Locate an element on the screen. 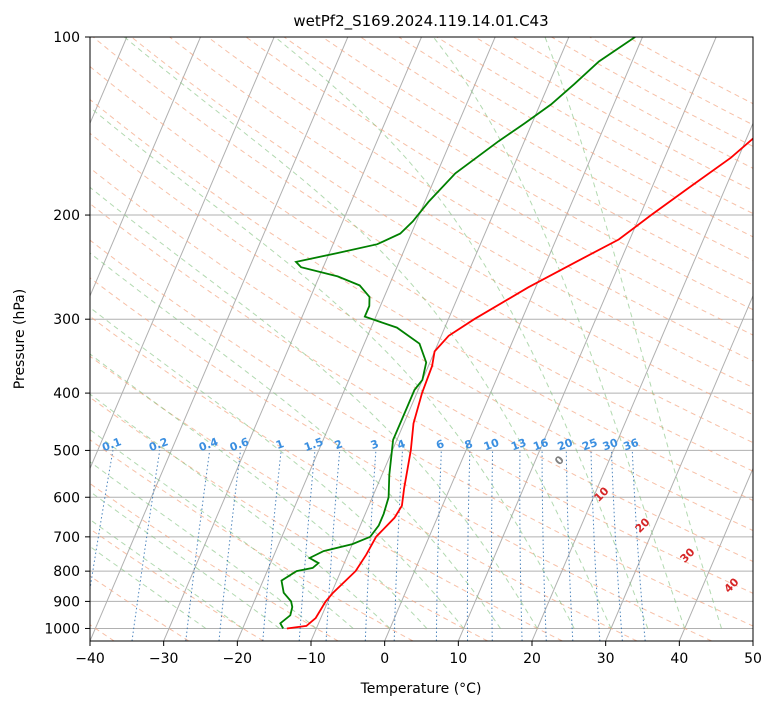  x-tick-label: 10 is located at coordinates (458, 659).